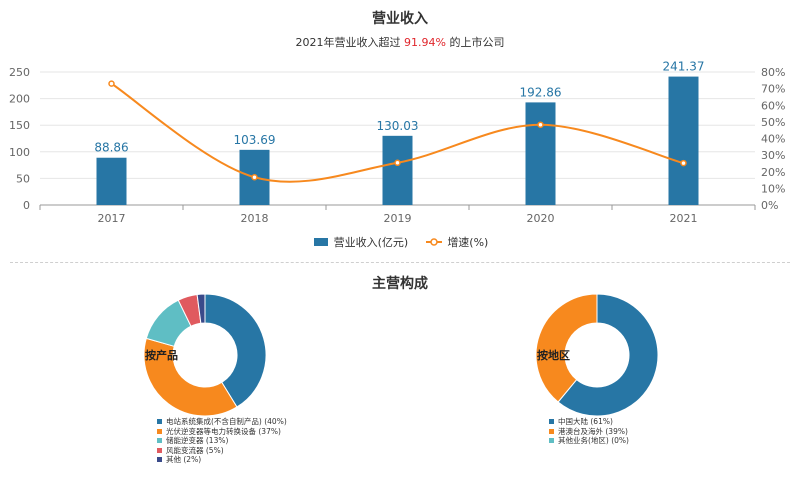 This screenshot has height=504, width=800. Describe the element at coordinates (19, 125) in the screenshot. I see `y-left-tick-label: 150` at that location.